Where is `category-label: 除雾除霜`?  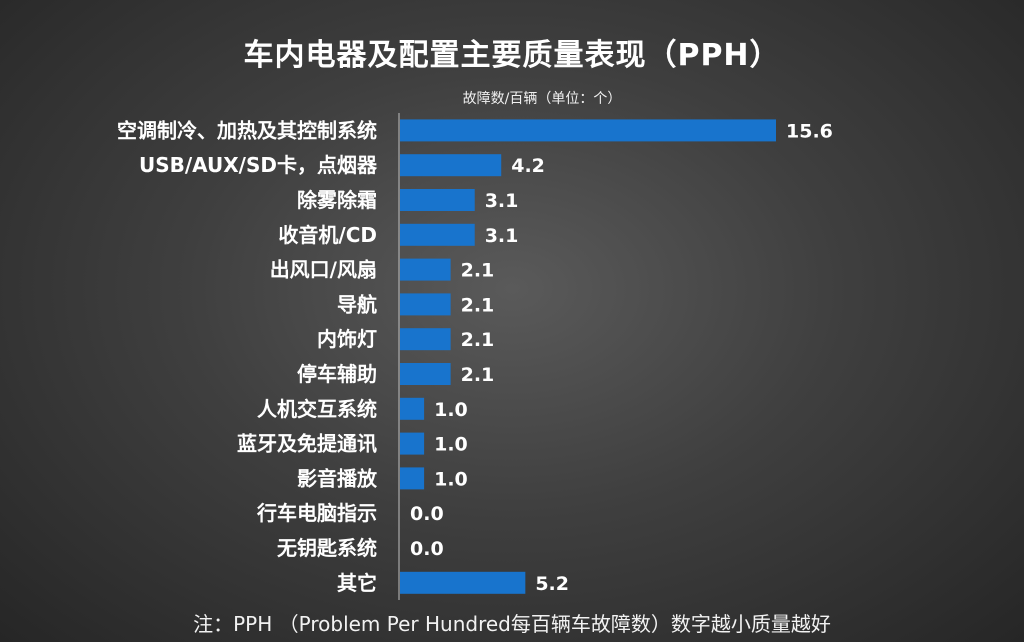 category-label: 除雾除霜 is located at coordinates (337, 200).